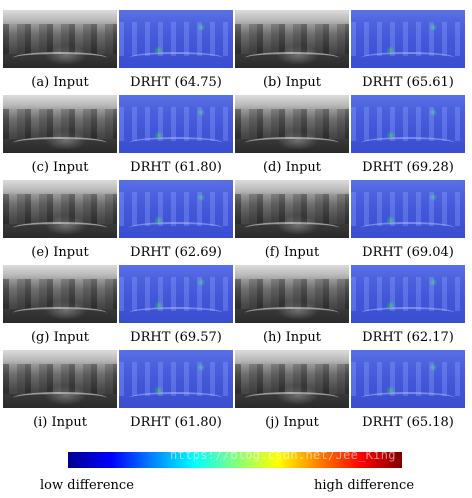  I want to click on input-caption: (g) Input, so click(60, 337).